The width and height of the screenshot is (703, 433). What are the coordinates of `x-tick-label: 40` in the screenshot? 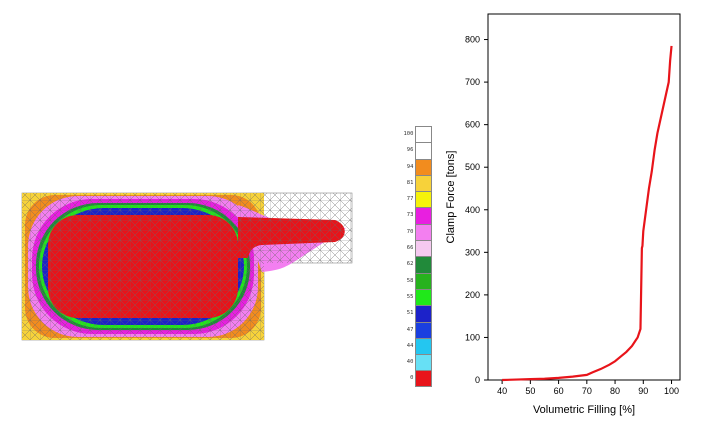 It's located at (502, 391).